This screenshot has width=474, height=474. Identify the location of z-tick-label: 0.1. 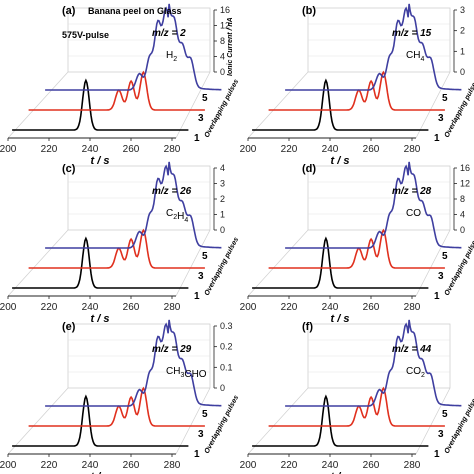
(226, 367).